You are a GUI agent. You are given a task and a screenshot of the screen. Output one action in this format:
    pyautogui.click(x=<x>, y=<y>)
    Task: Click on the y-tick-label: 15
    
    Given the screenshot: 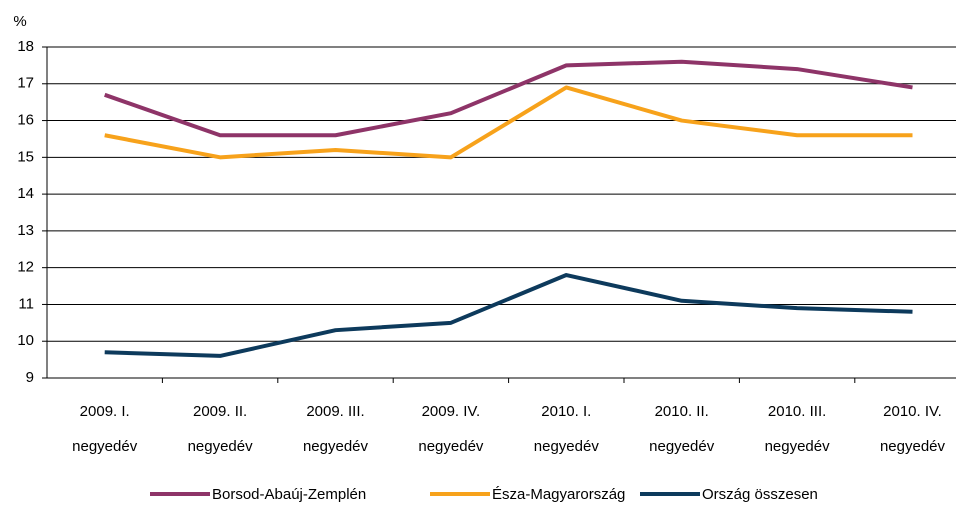 What is the action you would take?
    pyautogui.click(x=25, y=156)
    